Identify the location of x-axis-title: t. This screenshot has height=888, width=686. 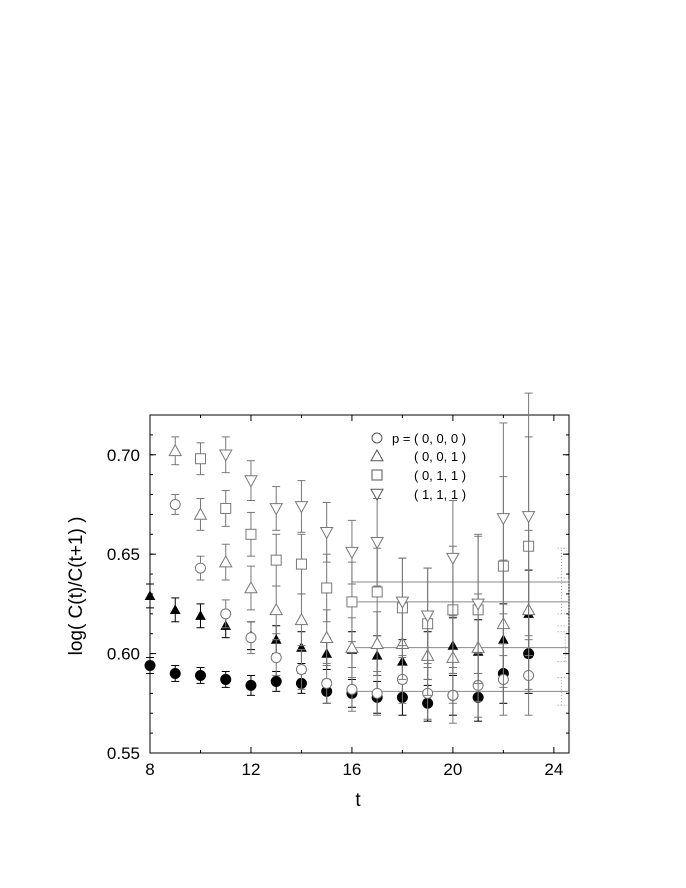
(358, 800).